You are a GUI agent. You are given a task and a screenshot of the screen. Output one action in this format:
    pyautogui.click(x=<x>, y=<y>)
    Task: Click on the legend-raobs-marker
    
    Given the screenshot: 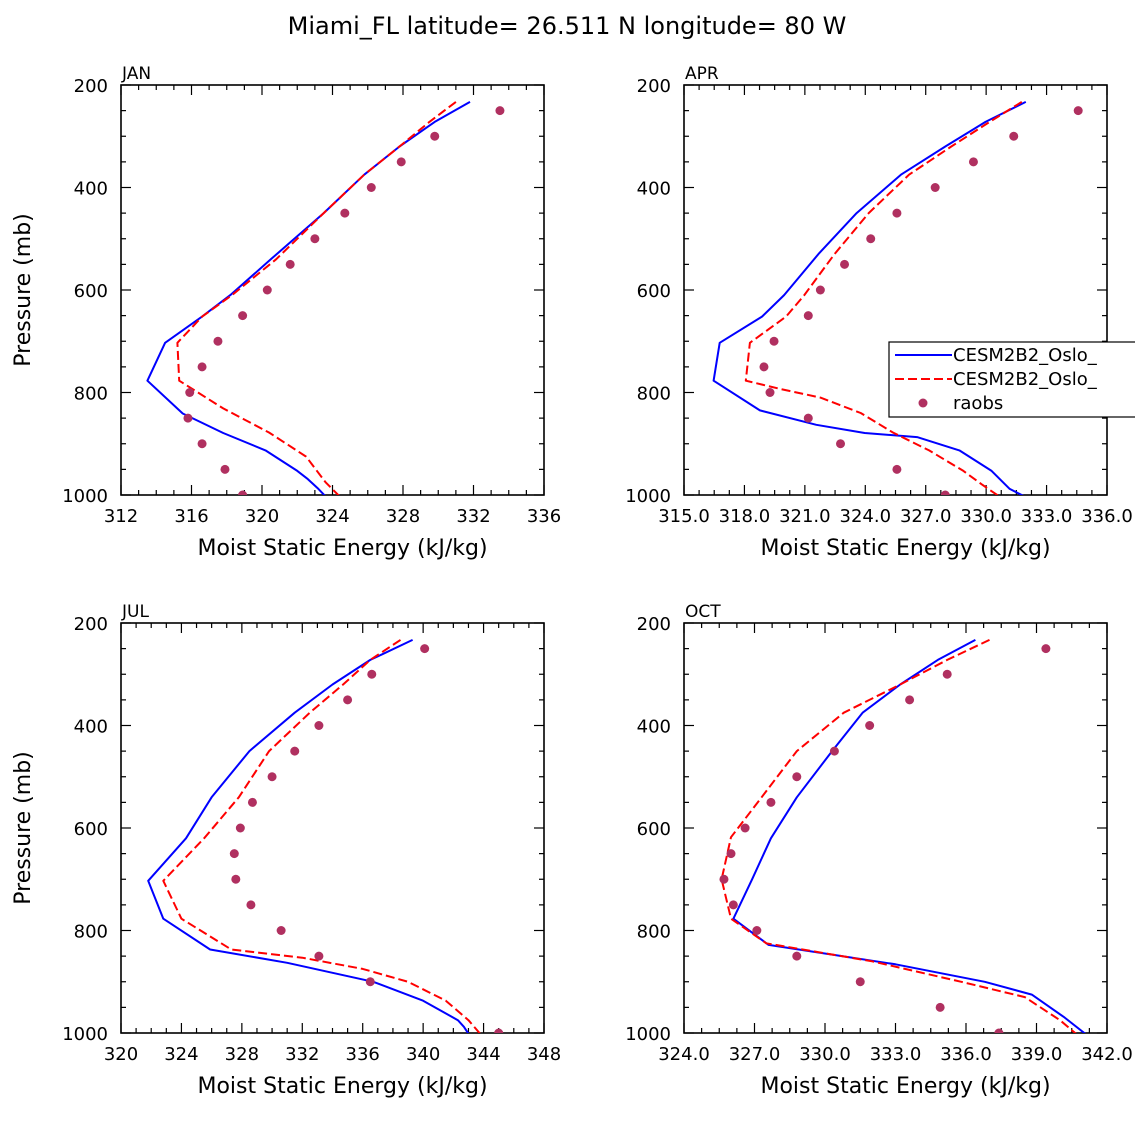 What is the action you would take?
    pyautogui.click(x=923, y=403)
    